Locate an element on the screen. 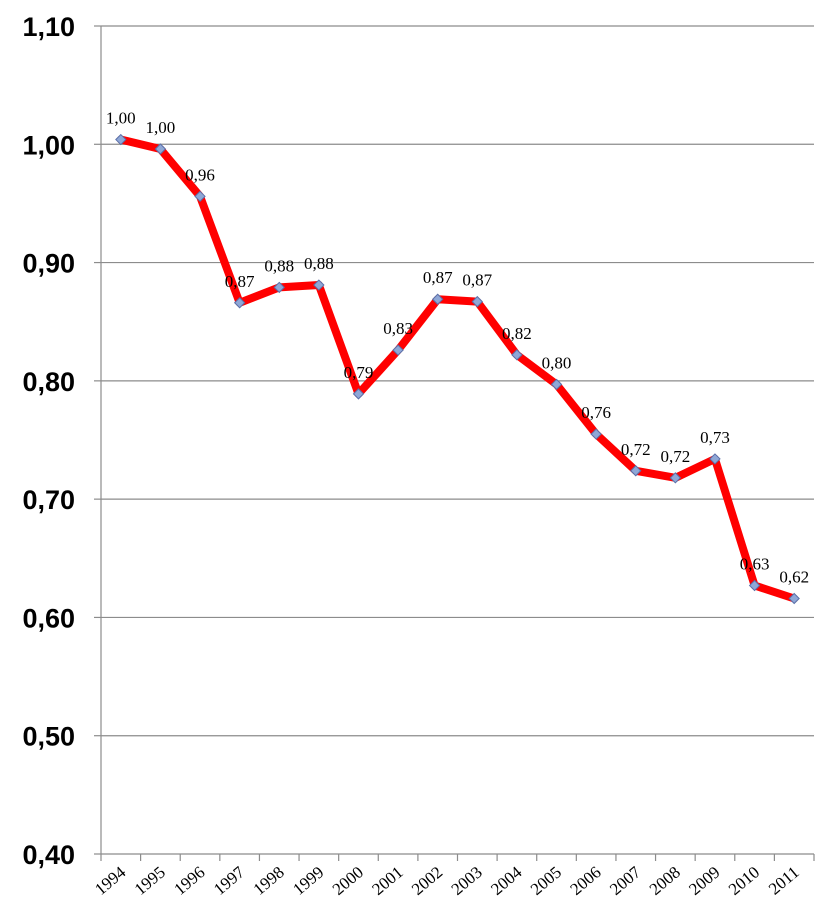  x-tick-label: 2001 is located at coordinates (387, 881).